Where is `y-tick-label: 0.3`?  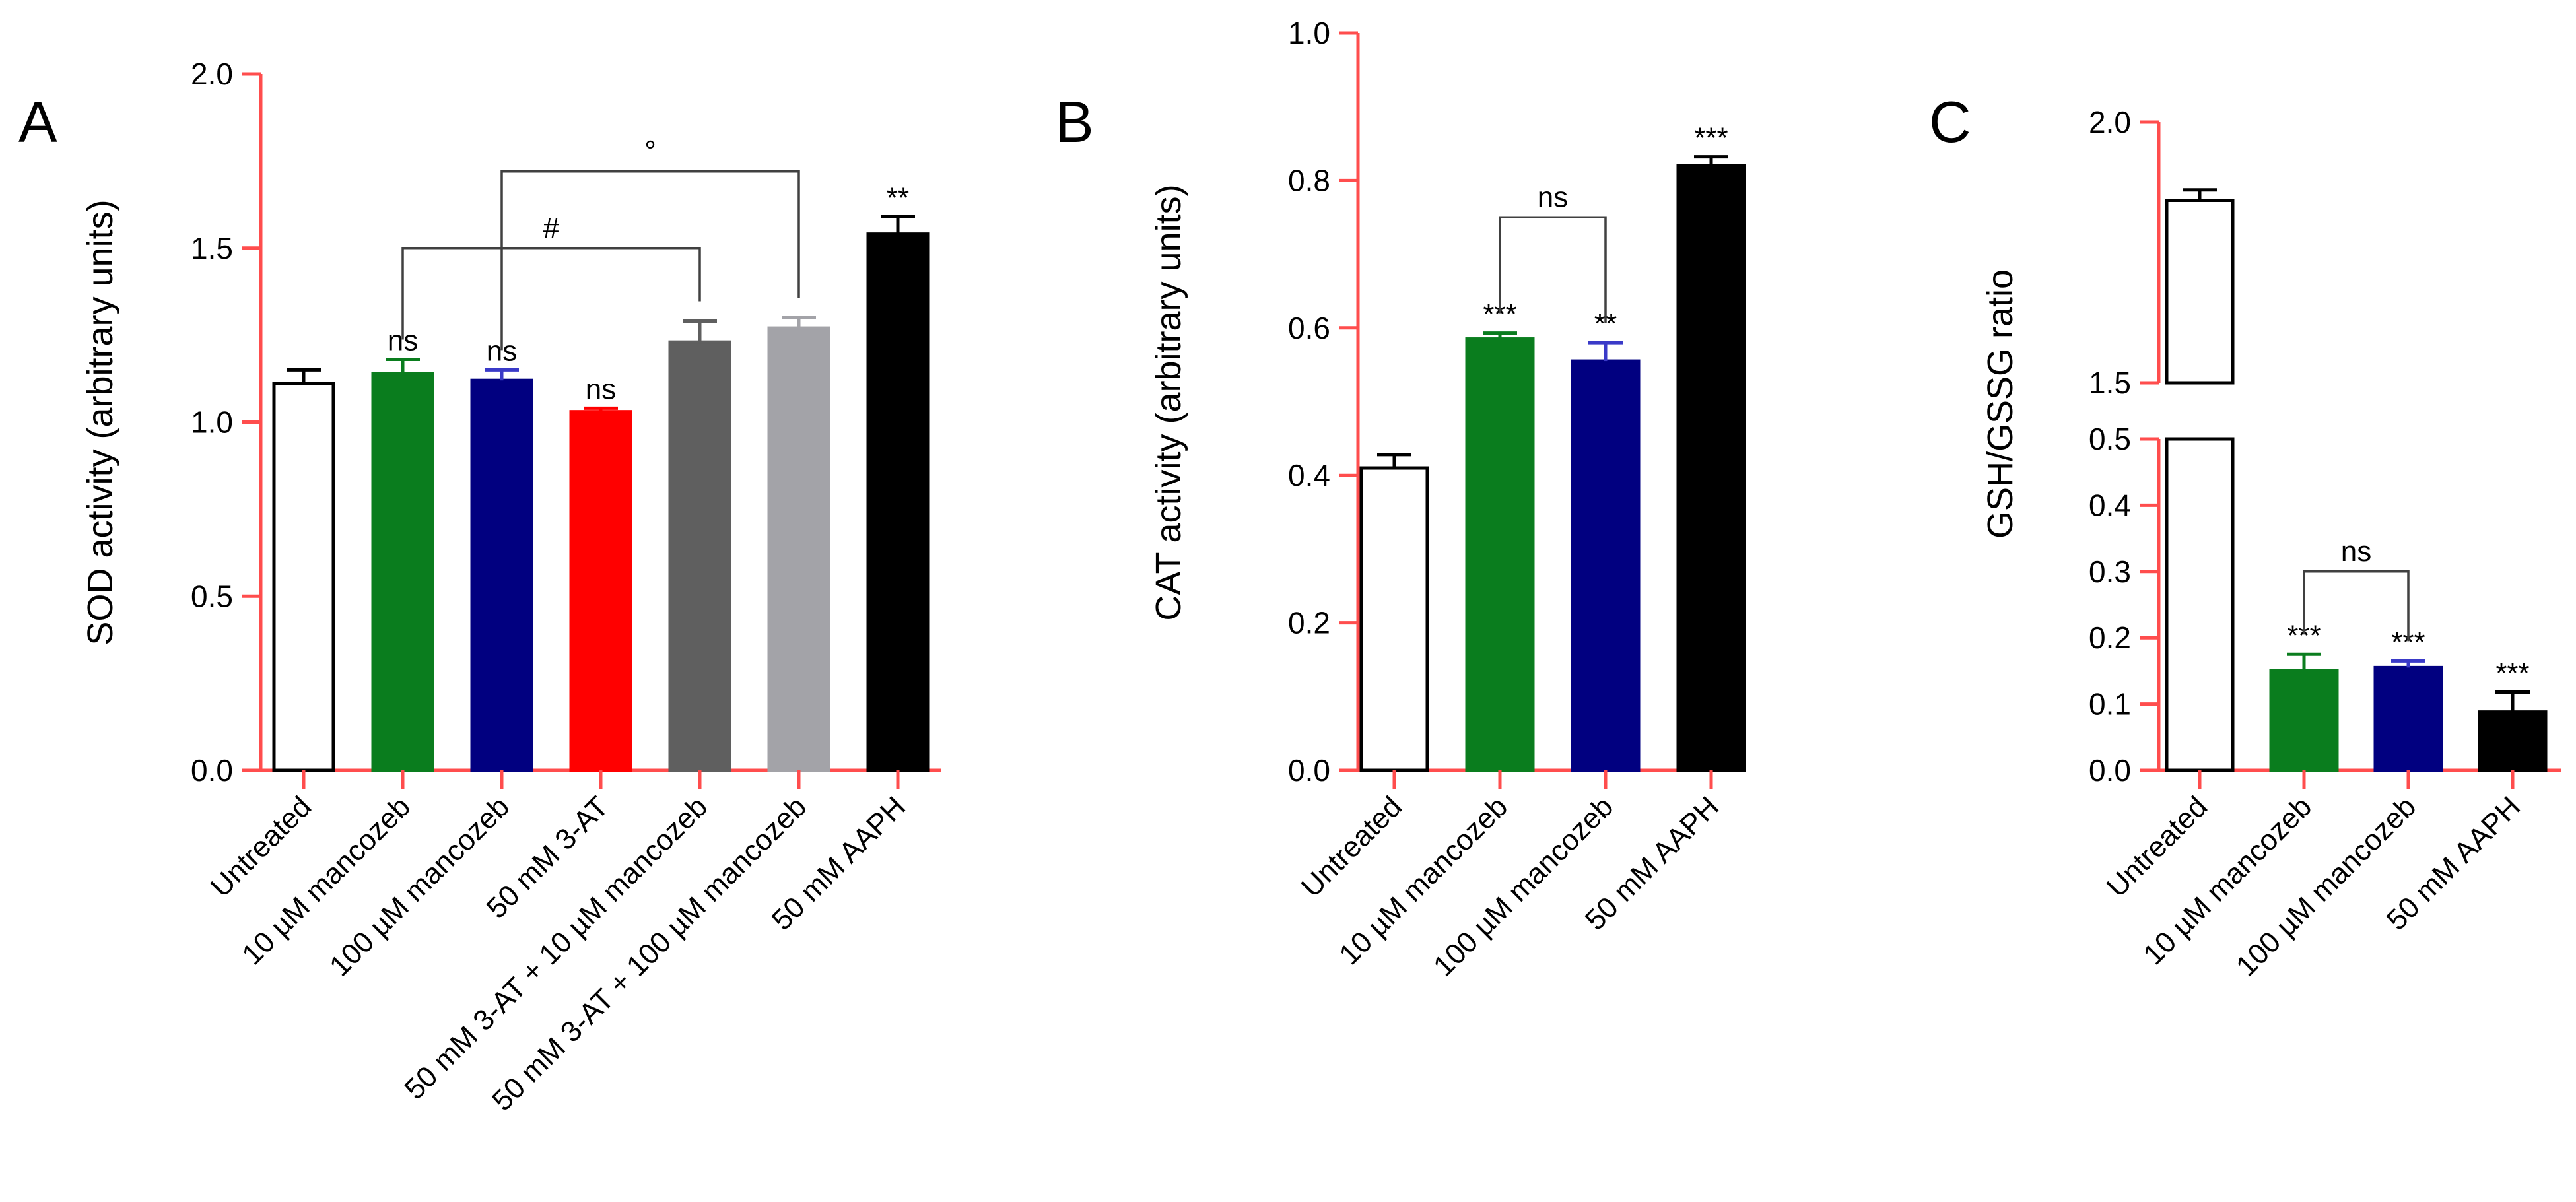
y-tick-label: 0.3 is located at coordinates (2110, 571).